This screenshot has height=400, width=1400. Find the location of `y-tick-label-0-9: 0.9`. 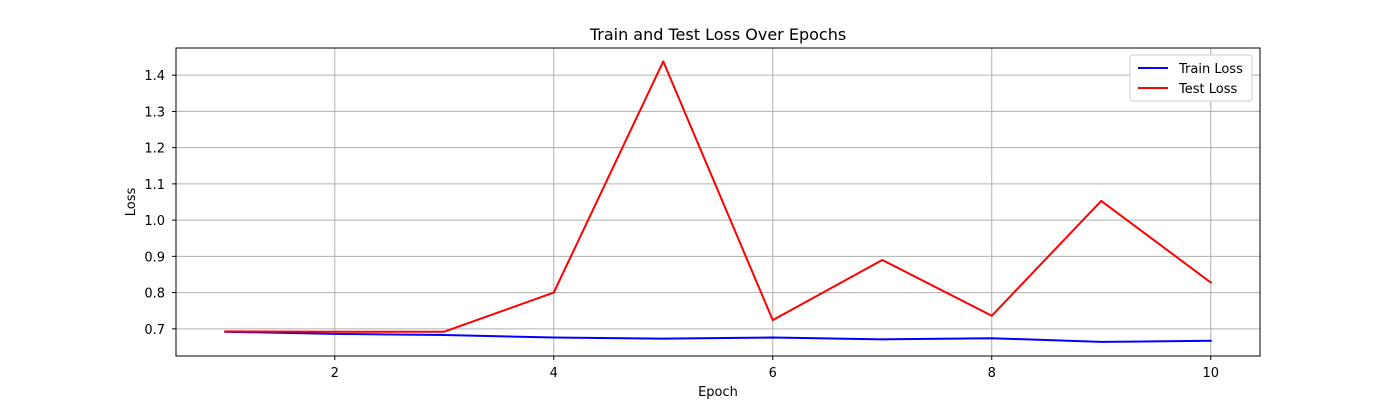

y-tick-label-0-9: 0.9 is located at coordinates (154, 257).